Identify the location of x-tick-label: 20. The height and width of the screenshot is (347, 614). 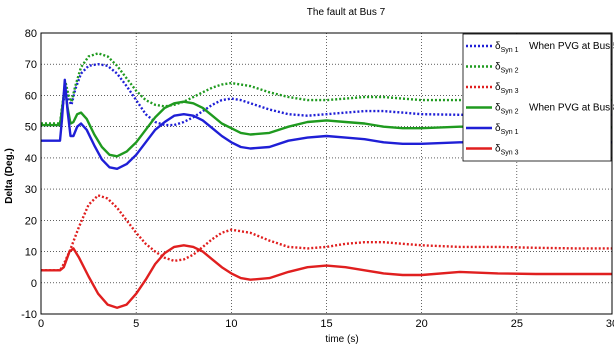
(422, 324).